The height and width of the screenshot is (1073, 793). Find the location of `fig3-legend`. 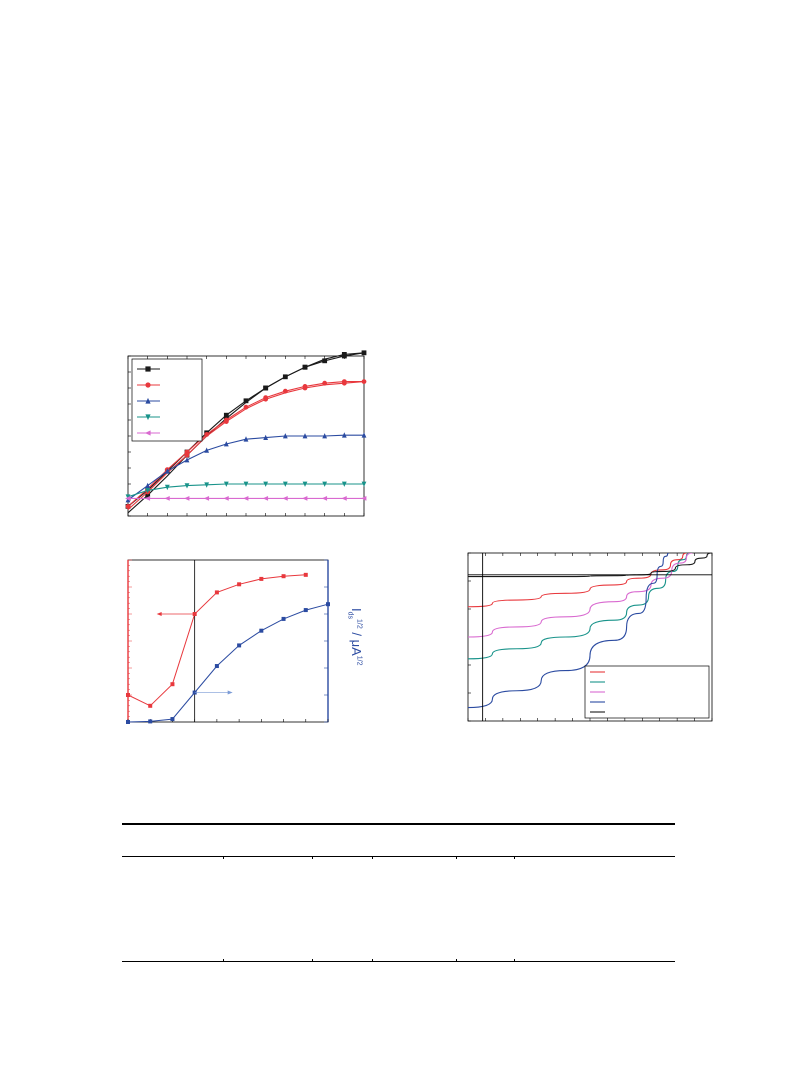

fig3-legend is located at coordinates (647, 692).